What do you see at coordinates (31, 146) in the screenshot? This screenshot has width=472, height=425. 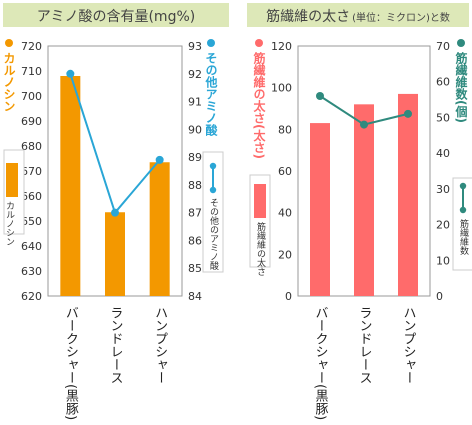 I see `chart1-left-tick-label: 680` at bounding box center [31, 146].